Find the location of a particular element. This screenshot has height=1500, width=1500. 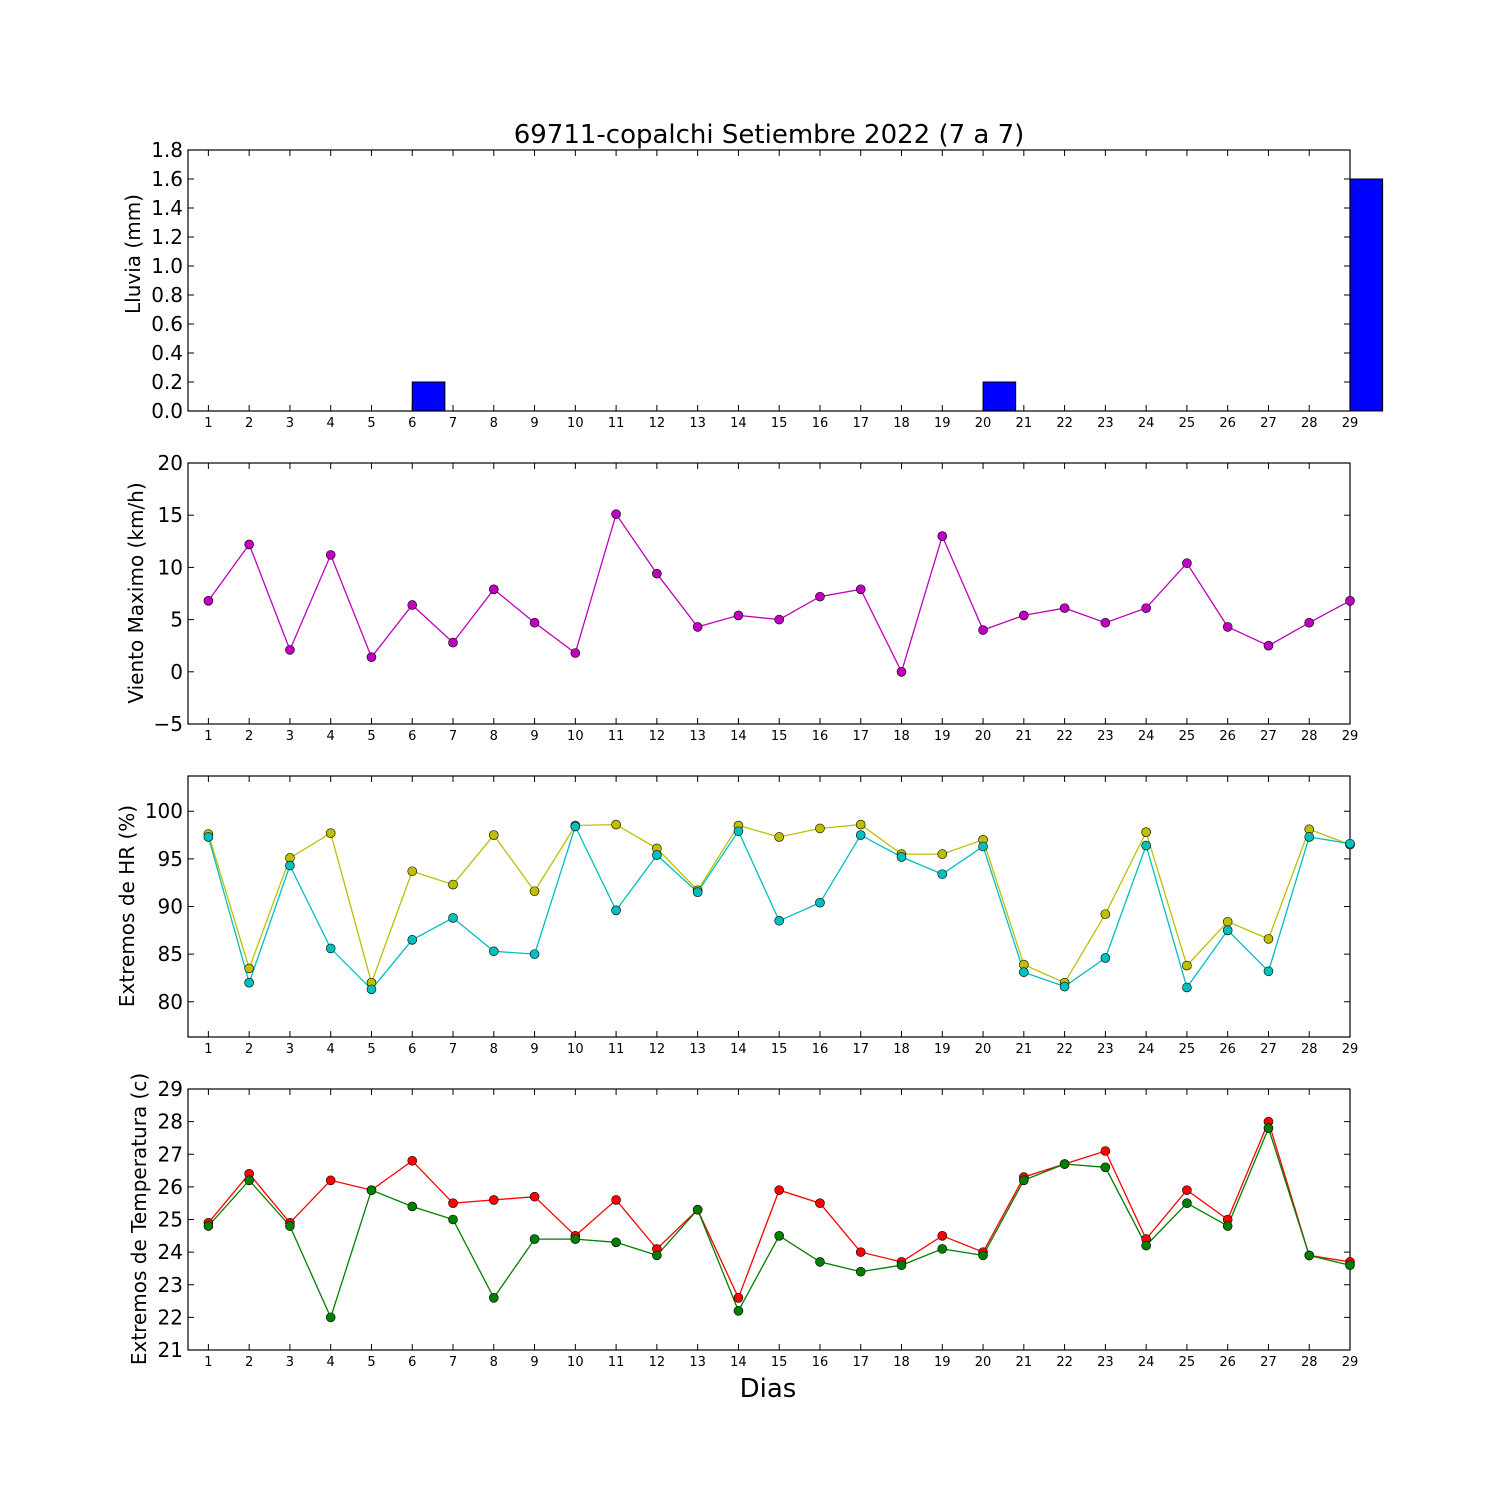

wind-xtick-label: 1 is located at coordinates (208, 736).